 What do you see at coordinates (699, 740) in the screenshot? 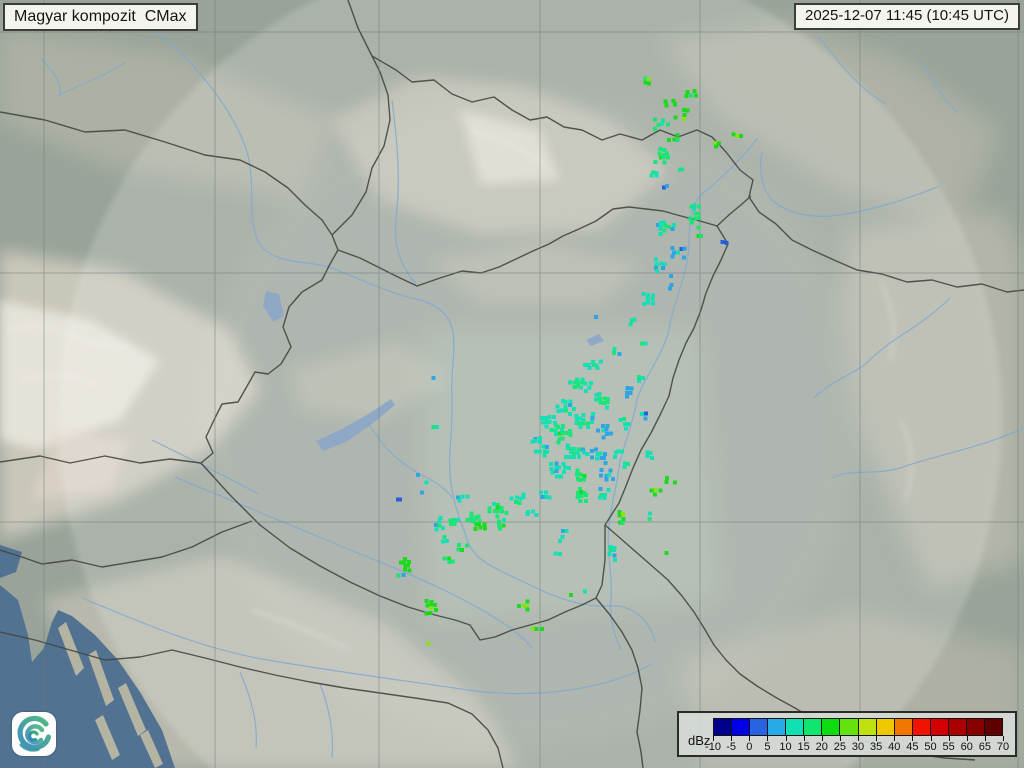
I see `colorbar-unit-label: dBz` at bounding box center [699, 740].